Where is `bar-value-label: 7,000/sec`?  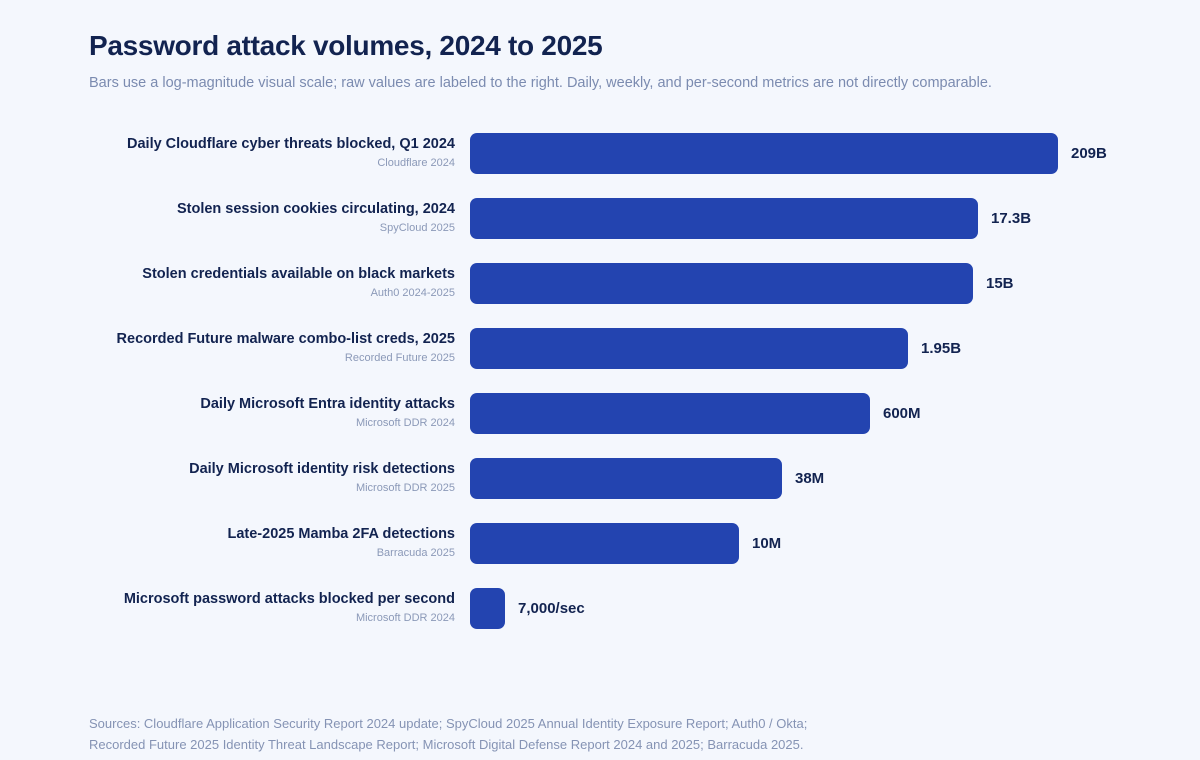 bar-value-label: 7,000/sec is located at coordinates (551, 608).